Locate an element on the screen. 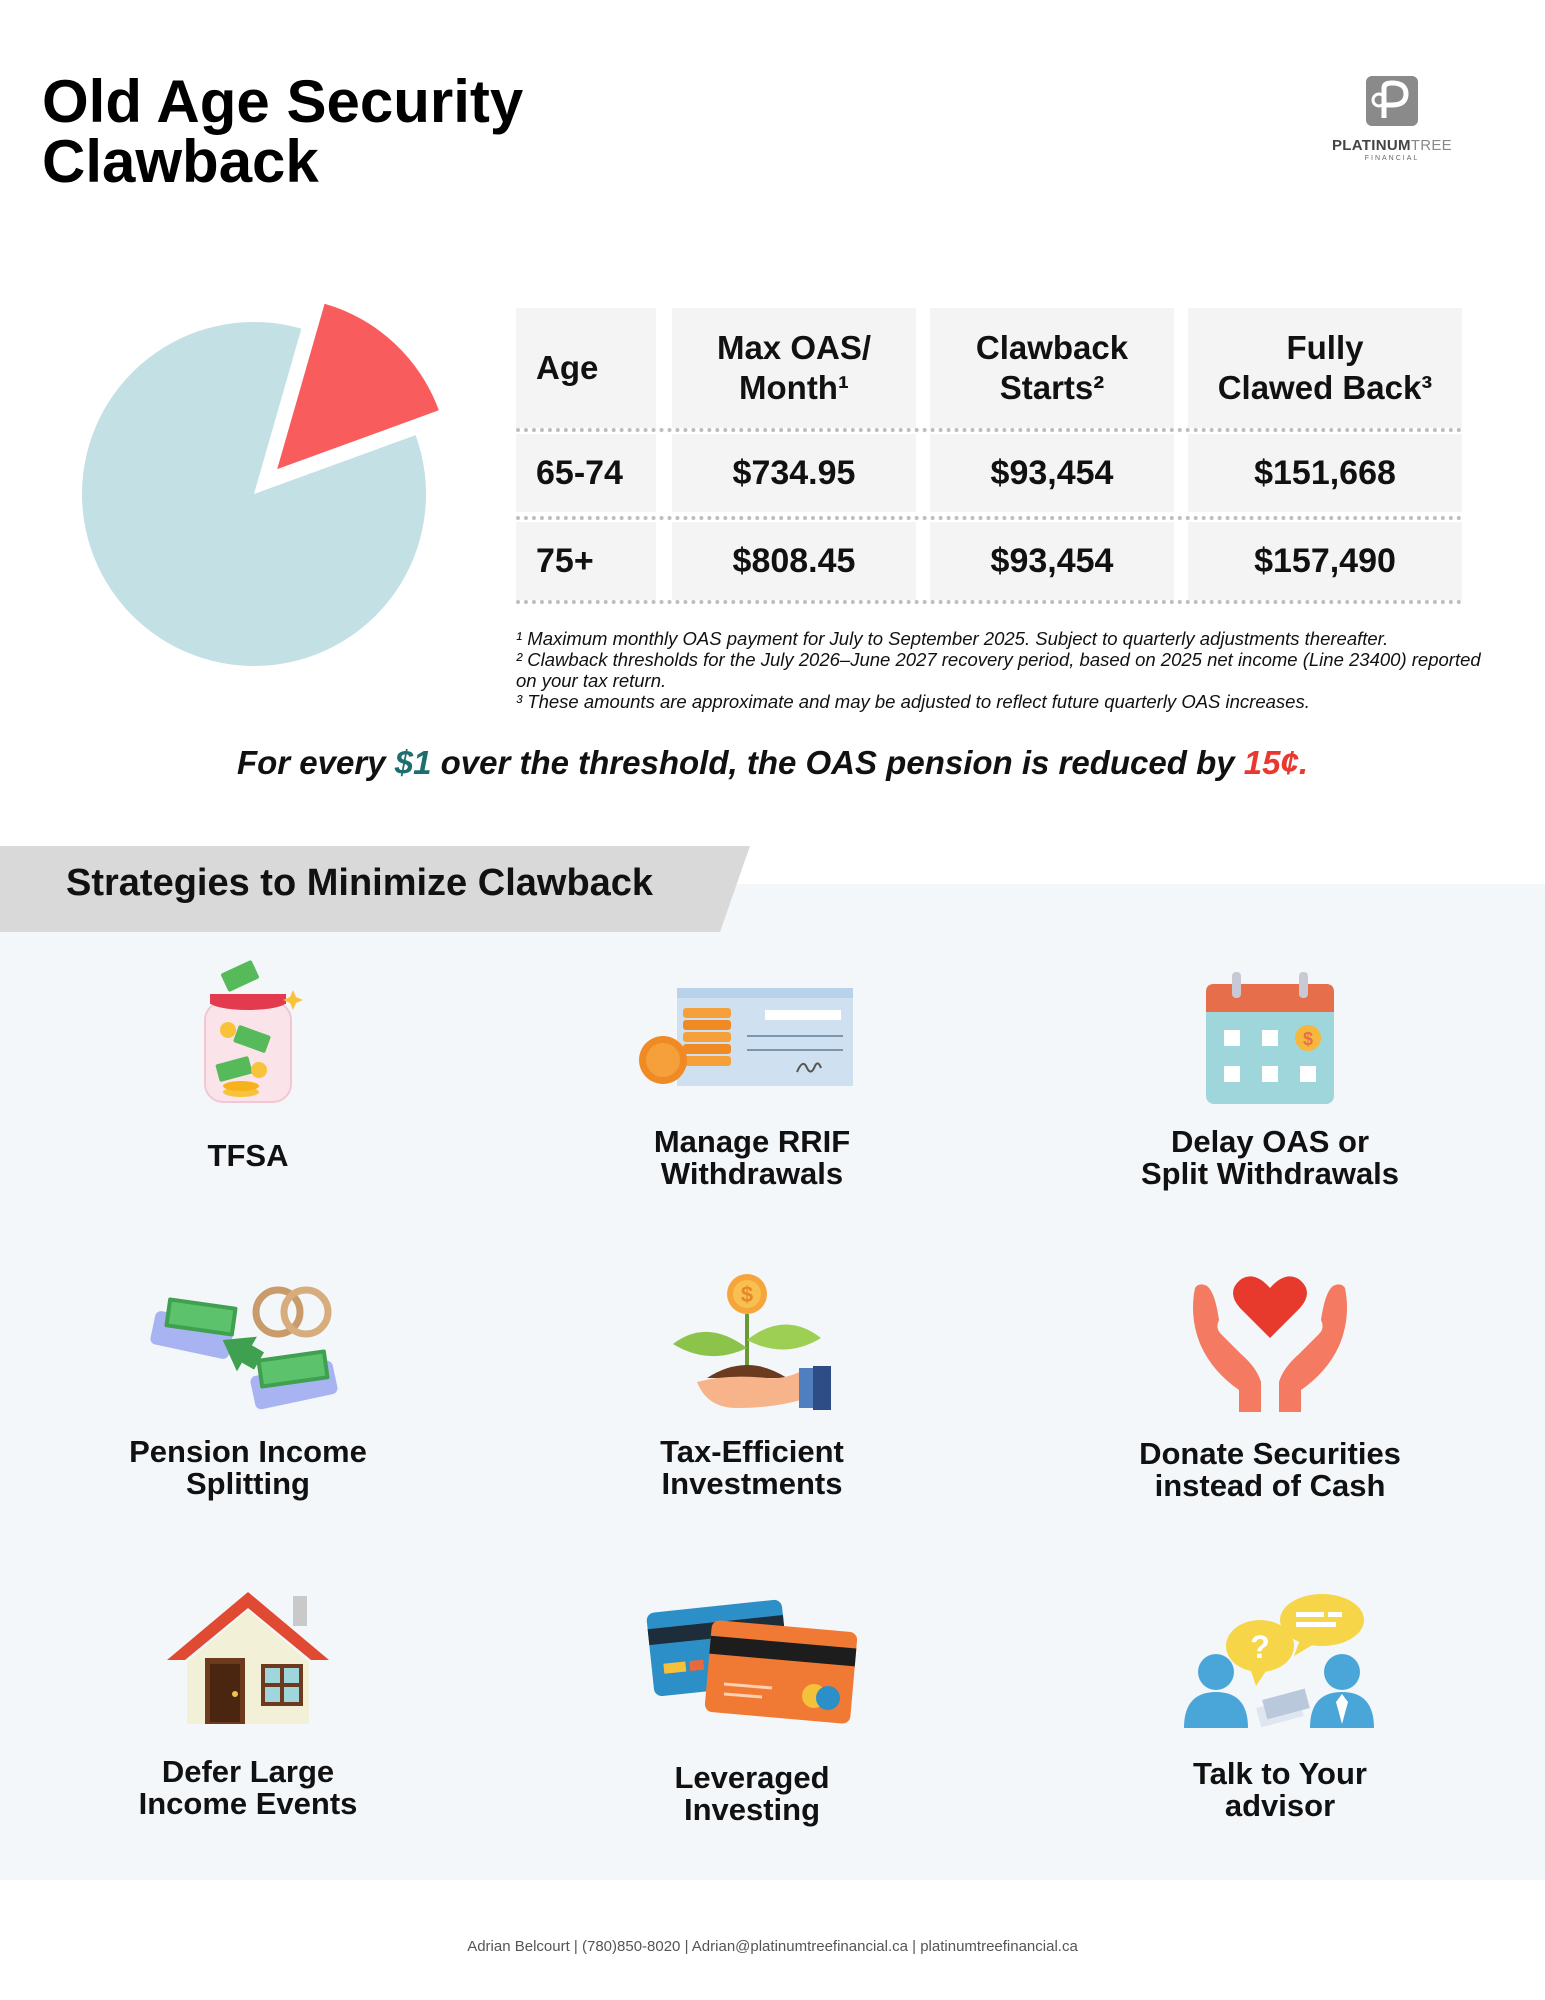 This screenshot has width=1545, height=2000. cell-fully-clawed-back: $151,668 is located at coordinates (1325, 473).